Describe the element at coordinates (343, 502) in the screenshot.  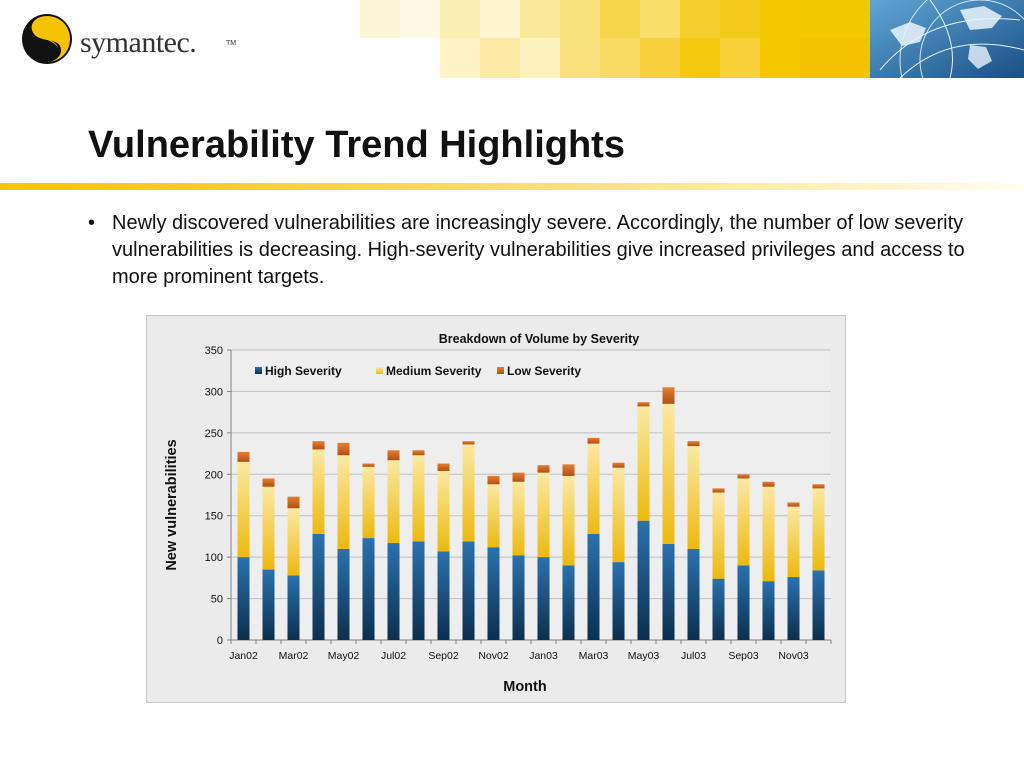
I see `bar-medium-severity-may02` at that location.